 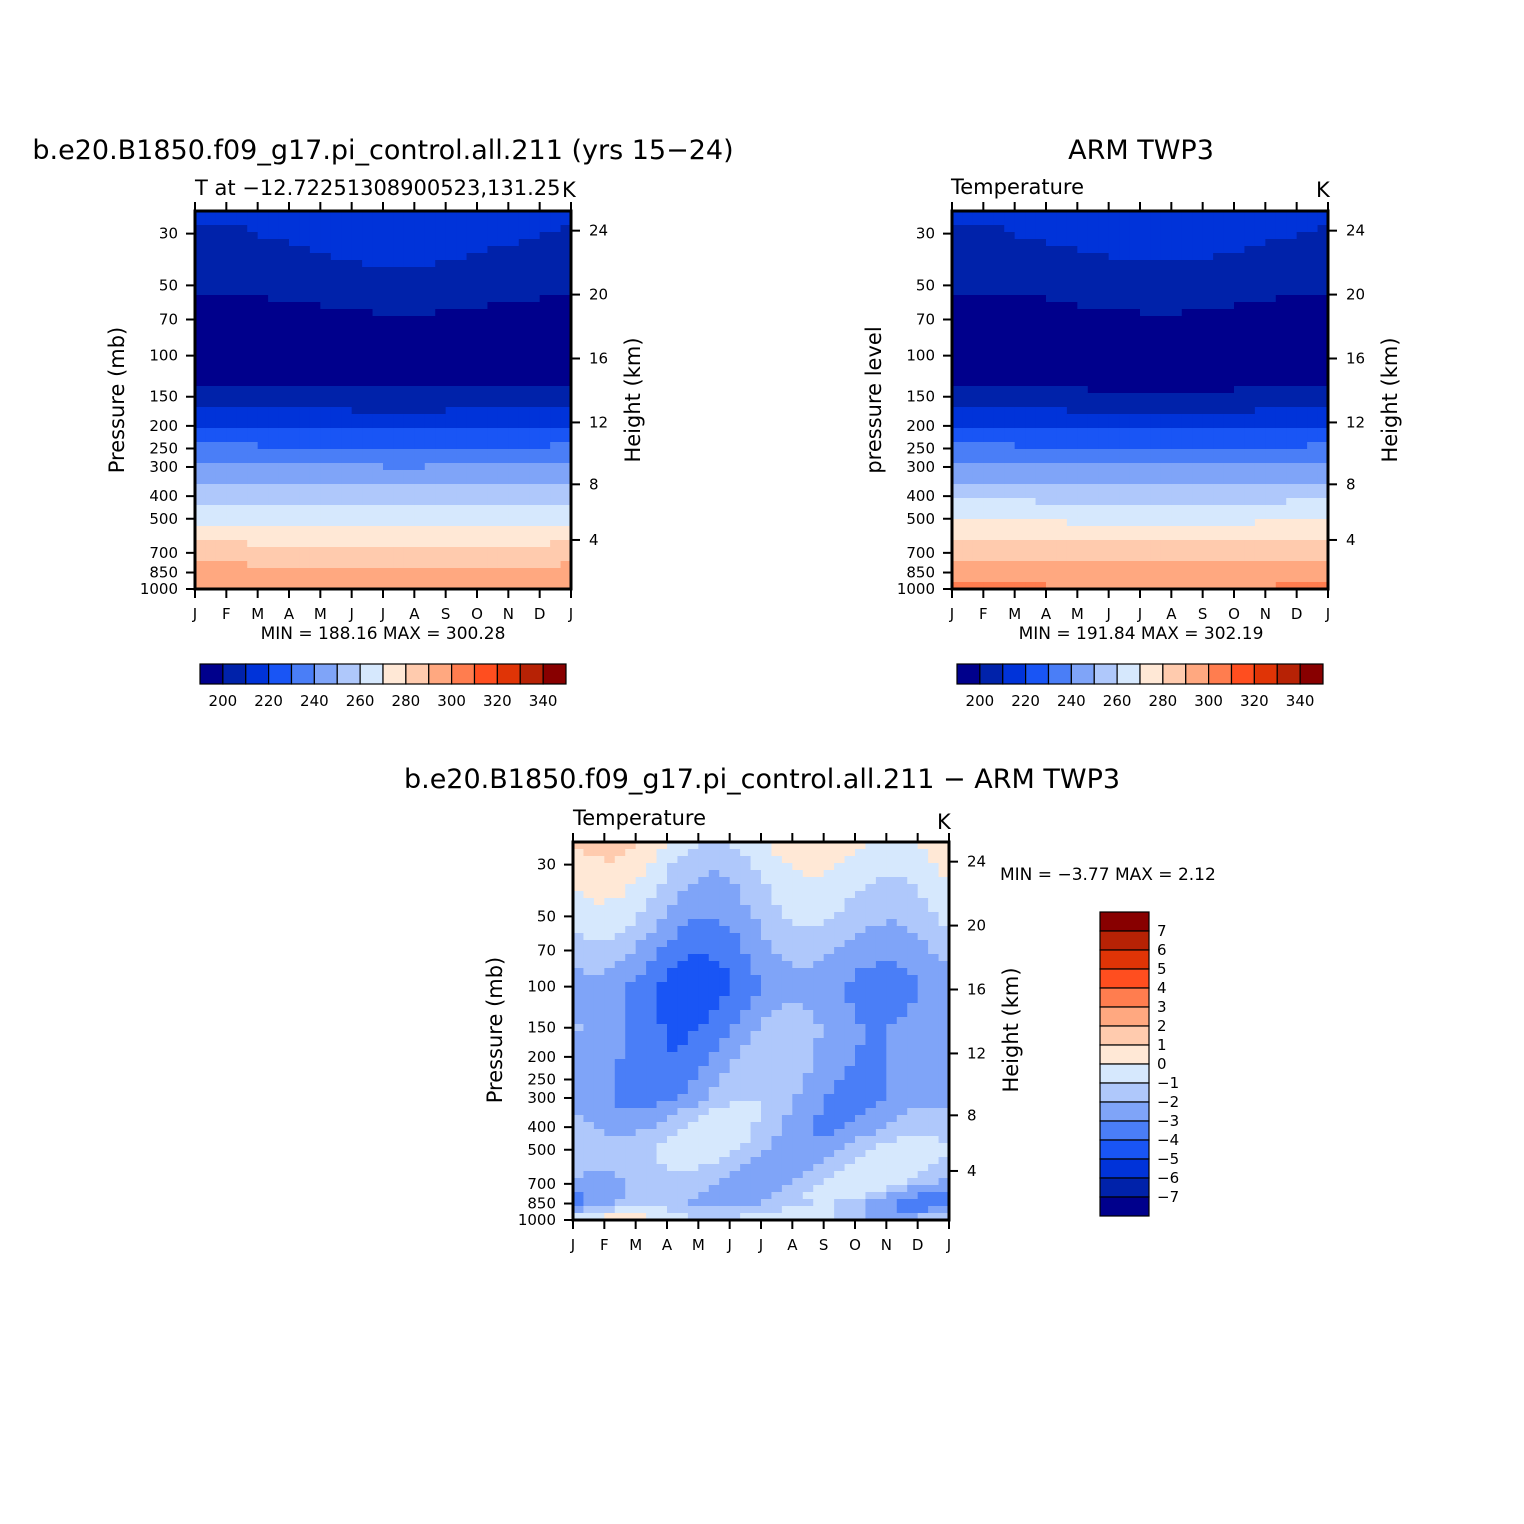 What do you see at coordinates (1355, 231) in the screenshot?
I see `y2-tick-label: 24` at bounding box center [1355, 231].